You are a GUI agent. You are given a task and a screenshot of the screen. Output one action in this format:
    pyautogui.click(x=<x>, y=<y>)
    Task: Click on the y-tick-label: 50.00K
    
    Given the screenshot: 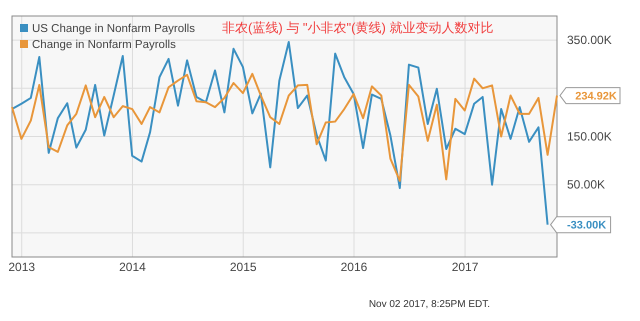 What is the action you would take?
    pyautogui.click(x=586, y=185)
    